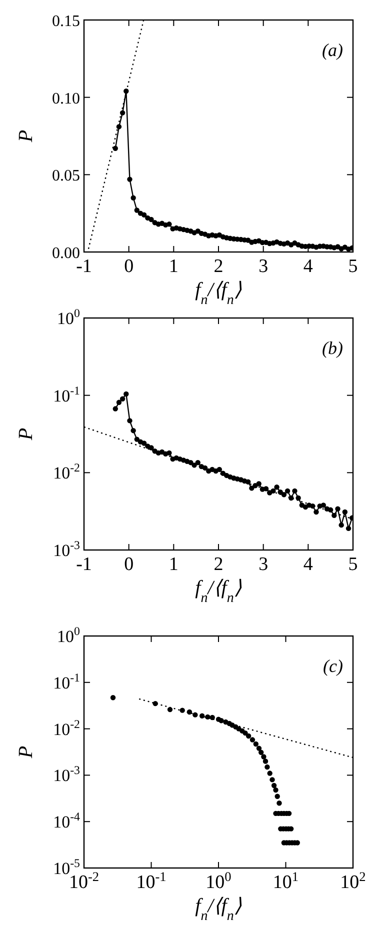 Image resolution: width=382 pixels, height=937 pixels. Describe the element at coordinates (285, 880) in the screenshot. I see `x-tick-label: 10$^{1}$` at that location.